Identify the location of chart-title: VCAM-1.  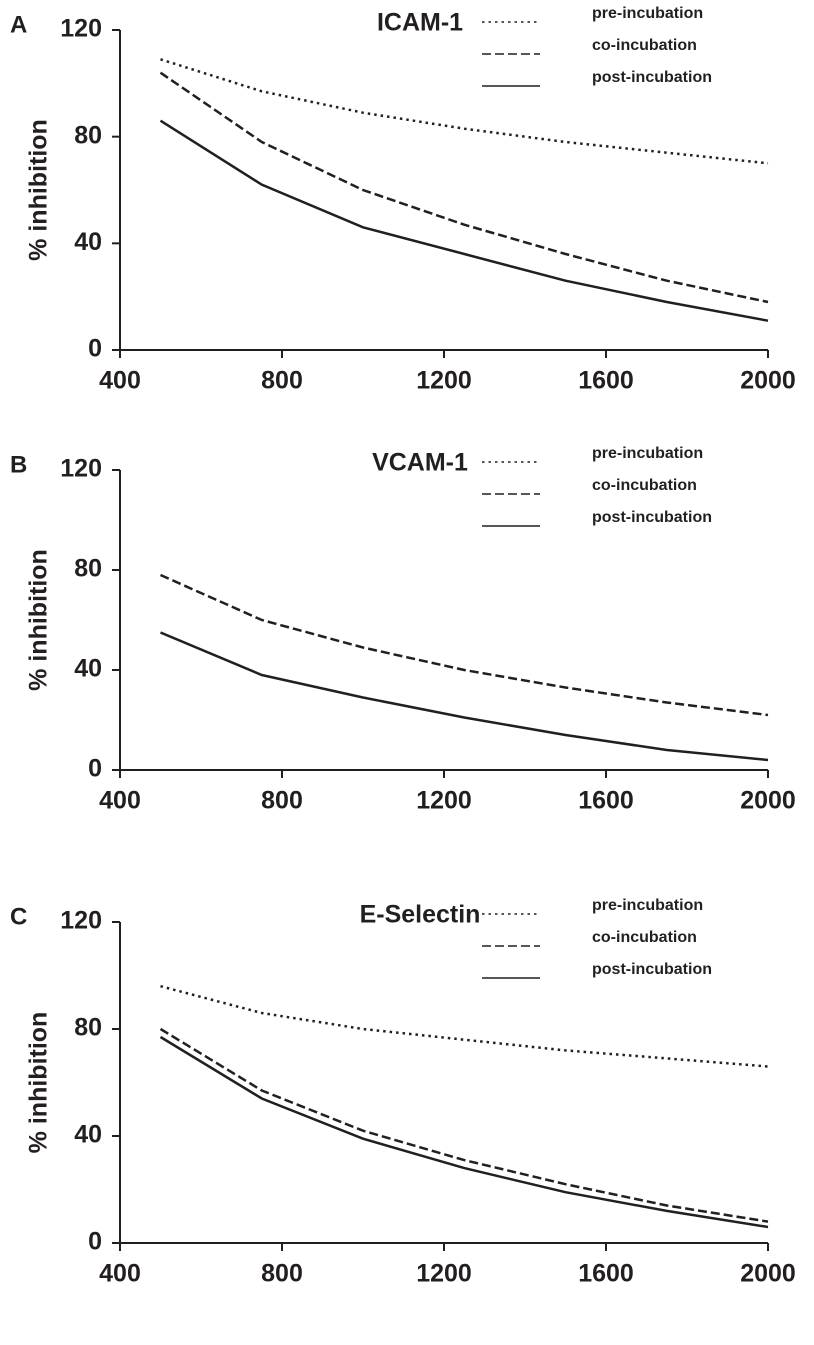
(420, 463).